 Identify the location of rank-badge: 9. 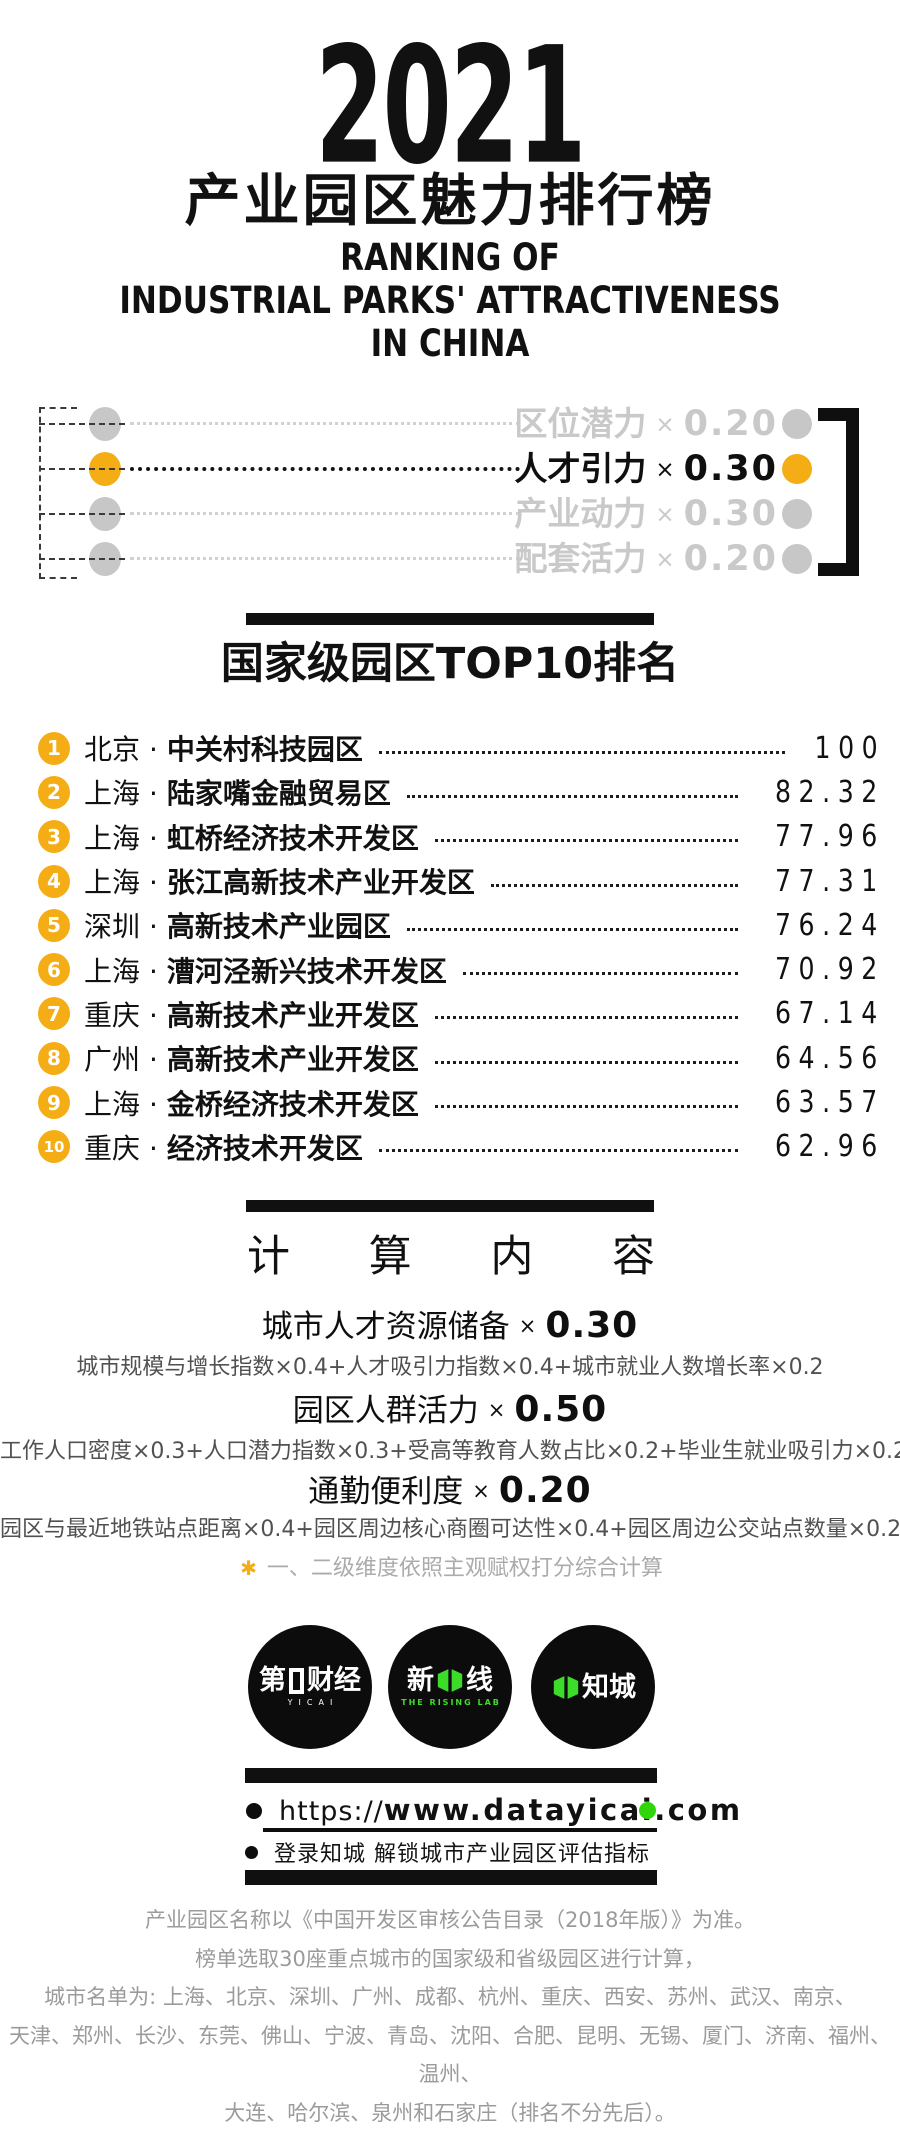
(54, 1103).